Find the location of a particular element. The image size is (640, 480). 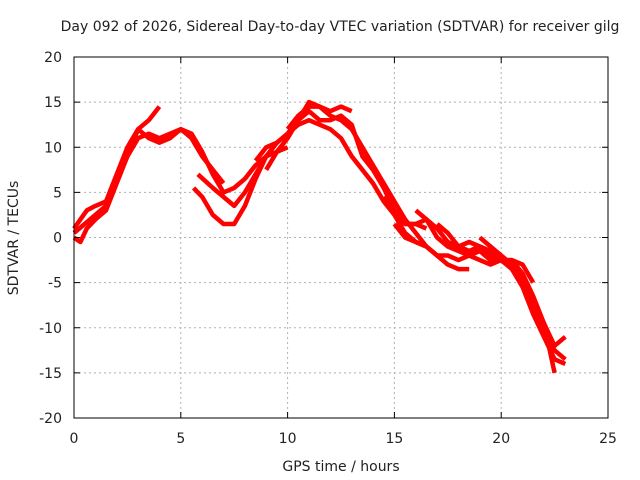

x-tick-label: 5 is located at coordinates (180, 439).